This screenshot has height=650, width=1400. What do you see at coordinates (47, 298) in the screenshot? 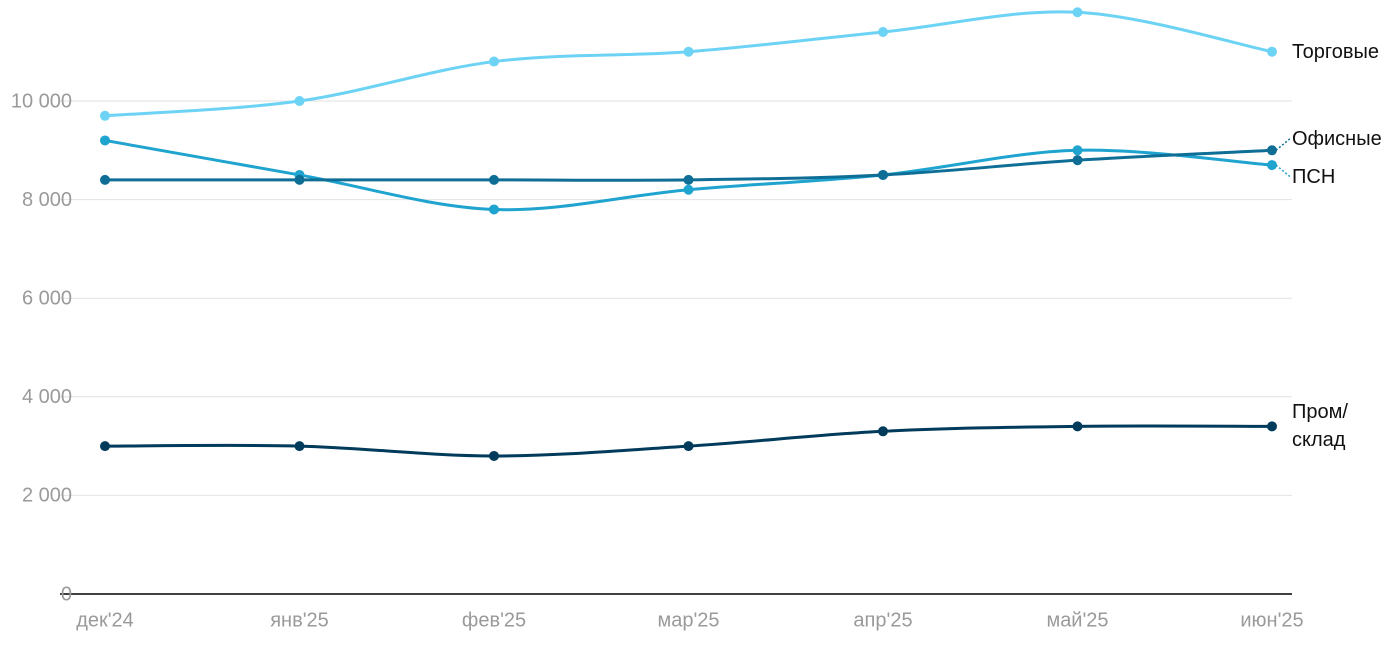
I see `y-tick-label: 6 000` at bounding box center [47, 298].